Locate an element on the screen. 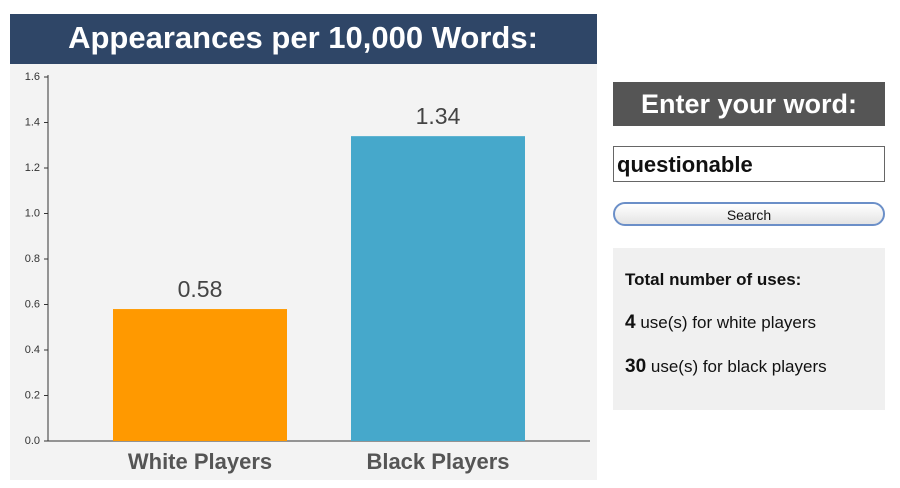 This screenshot has width=900, height=488. count-text: use(s) for white players is located at coordinates (728, 322).